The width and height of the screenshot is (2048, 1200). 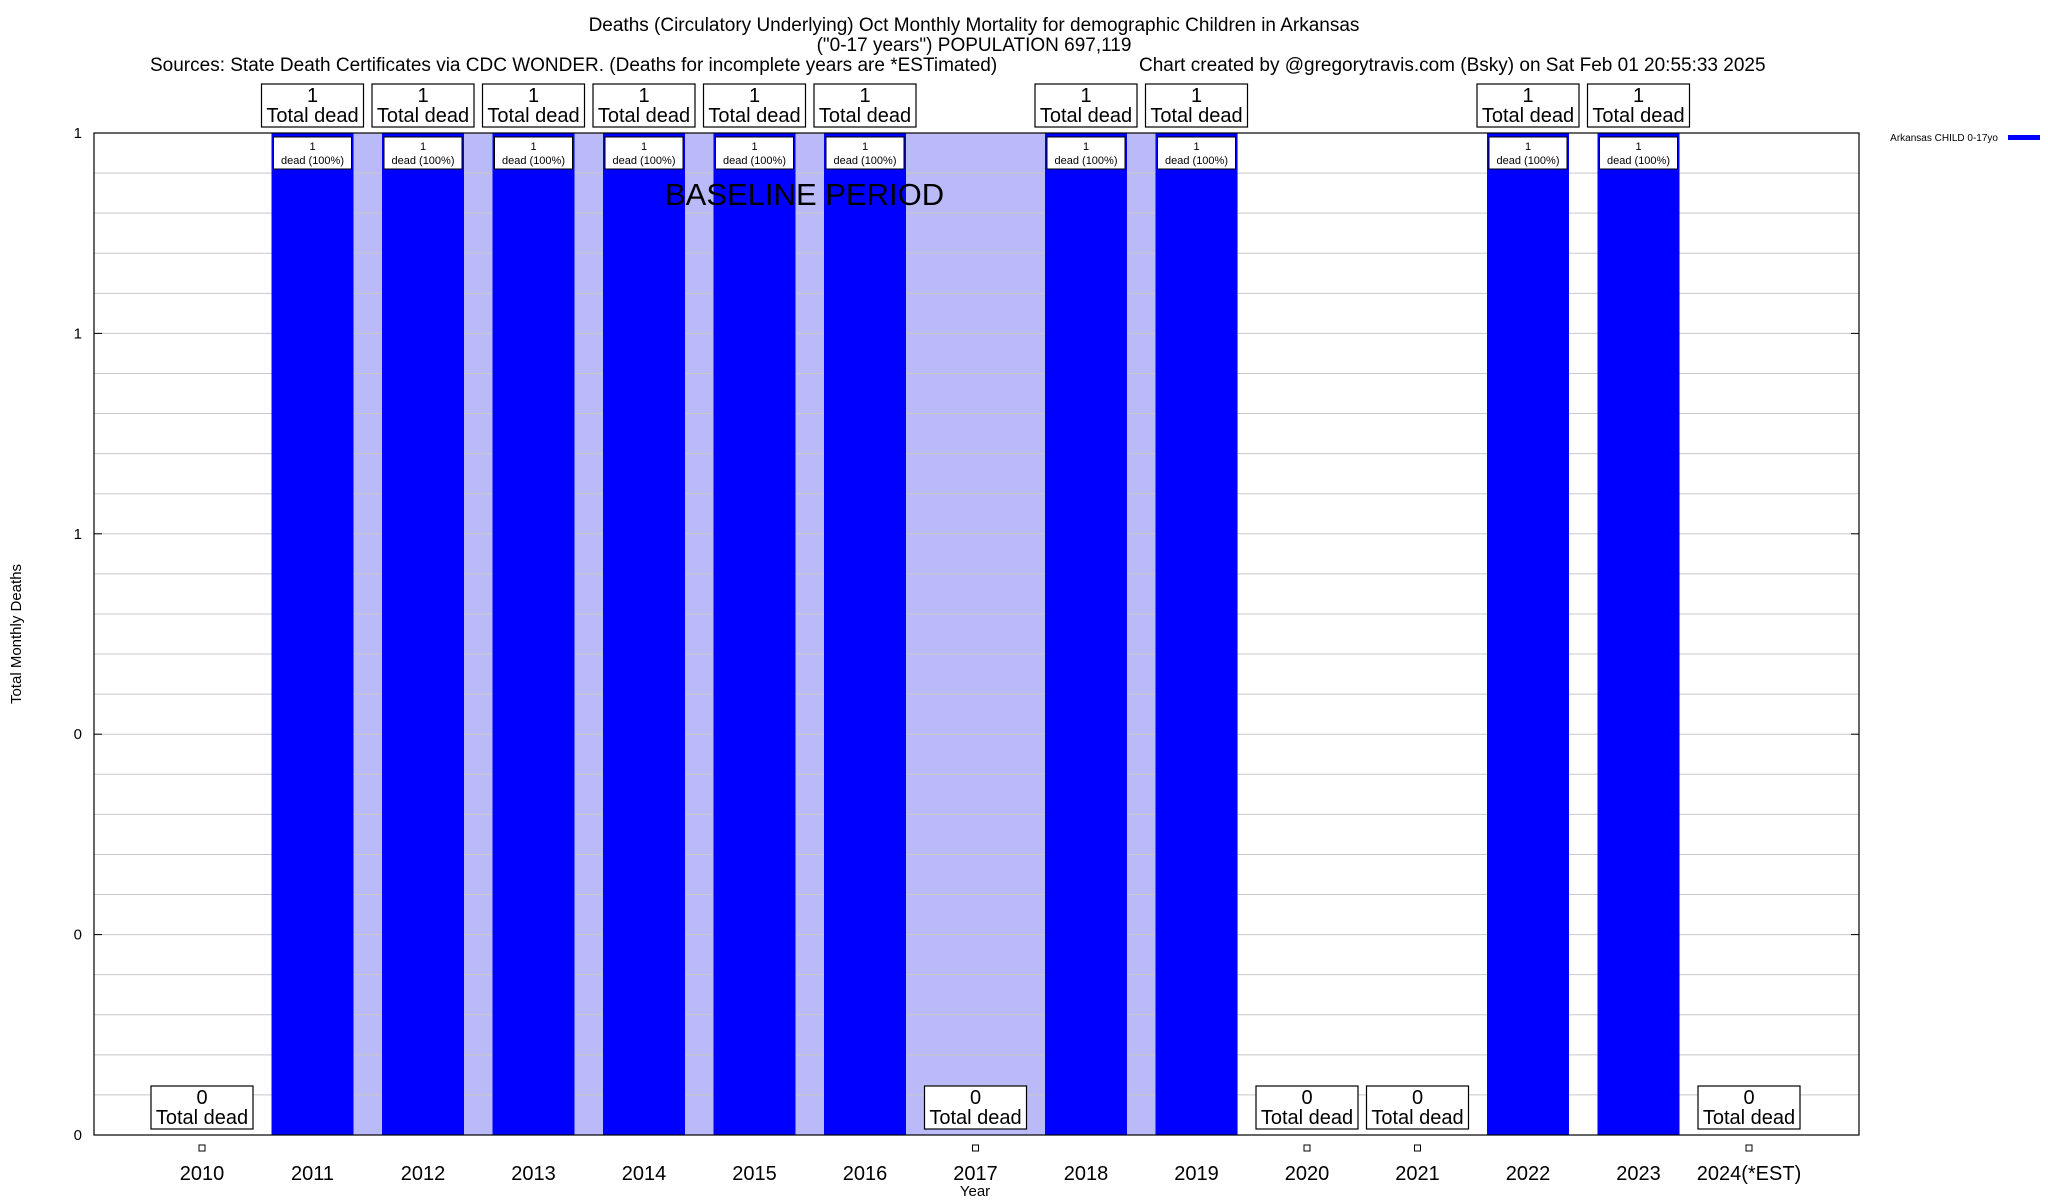 What do you see at coordinates (975, 1191) in the screenshot?
I see `x-axis-label: Year` at bounding box center [975, 1191].